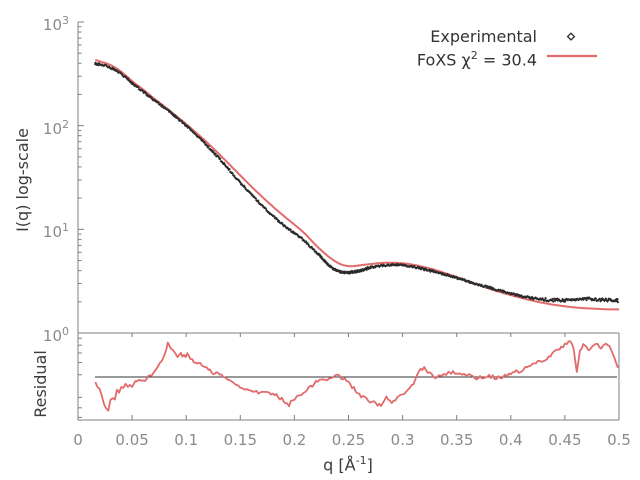 The width and height of the screenshot is (640, 480). What do you see at coordinates (619, 440) in the screenshot?
I see `x-tick-label: 0.5` at bounding box center [619, 440].